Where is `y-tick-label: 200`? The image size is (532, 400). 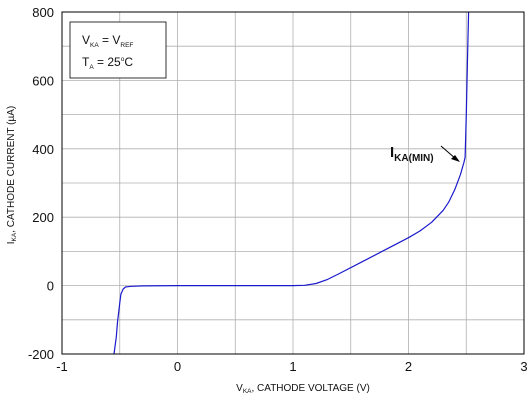
y-tick-label: 200 is located at coordinates (43, 217).